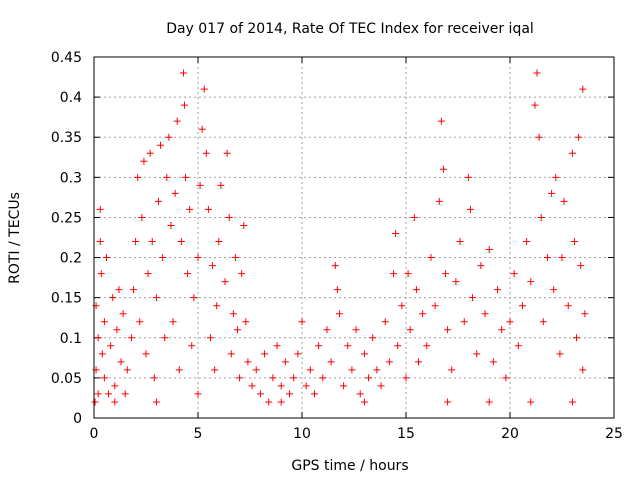 The height and width of the screenshot is (484, 640). What do you see at coordinates (71, 98) in the screenshot?
I see `y-tick-label: 0.4` at bounding box center [71, 98].